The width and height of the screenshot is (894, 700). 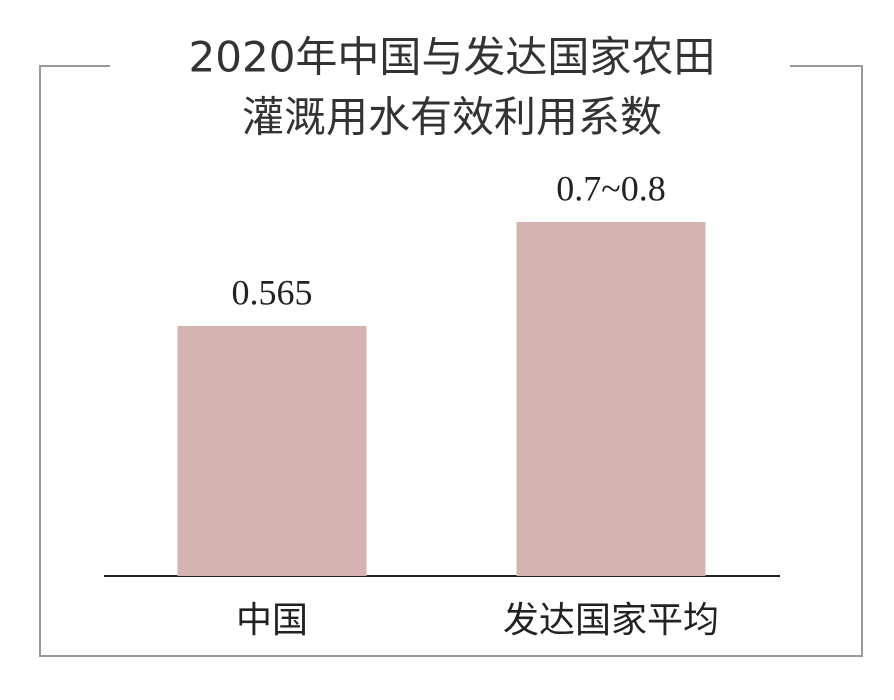 I want to click on chart-title: 2020年中国与发达国家农田, so click(x=452, y=57).